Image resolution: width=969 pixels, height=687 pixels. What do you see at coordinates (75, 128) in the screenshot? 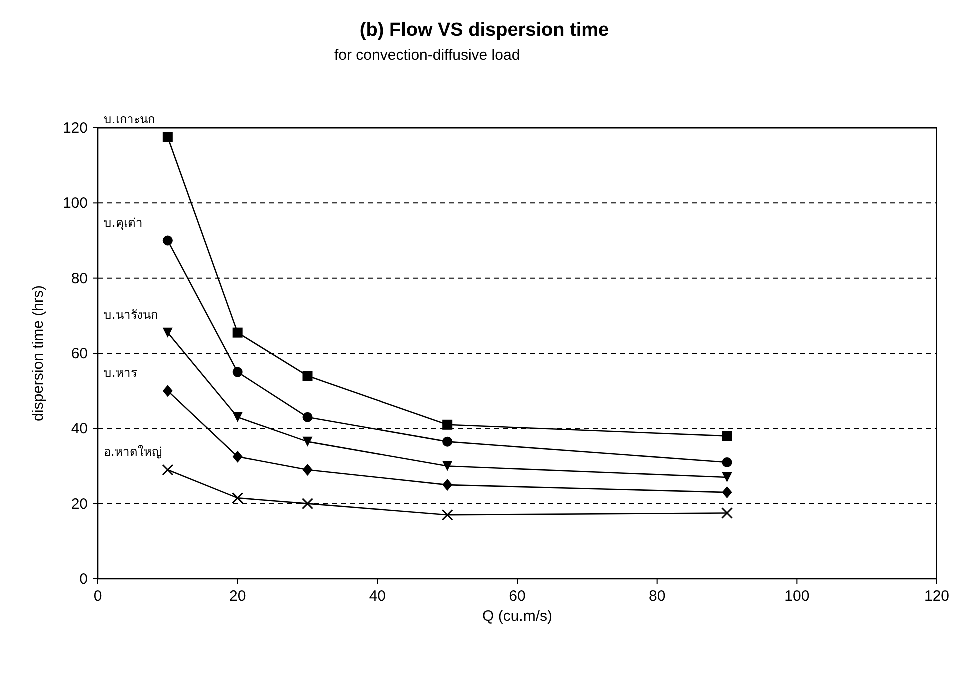
I see `y-tick-label: 120` at bounding box center [75, 128].